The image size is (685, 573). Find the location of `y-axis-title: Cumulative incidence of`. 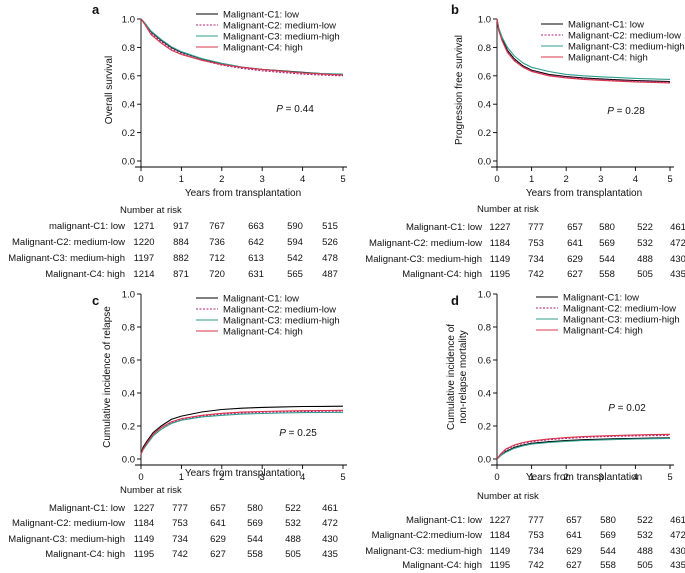

y-axis-title: Cumulative incidence of is located at coordinates (451, 377).